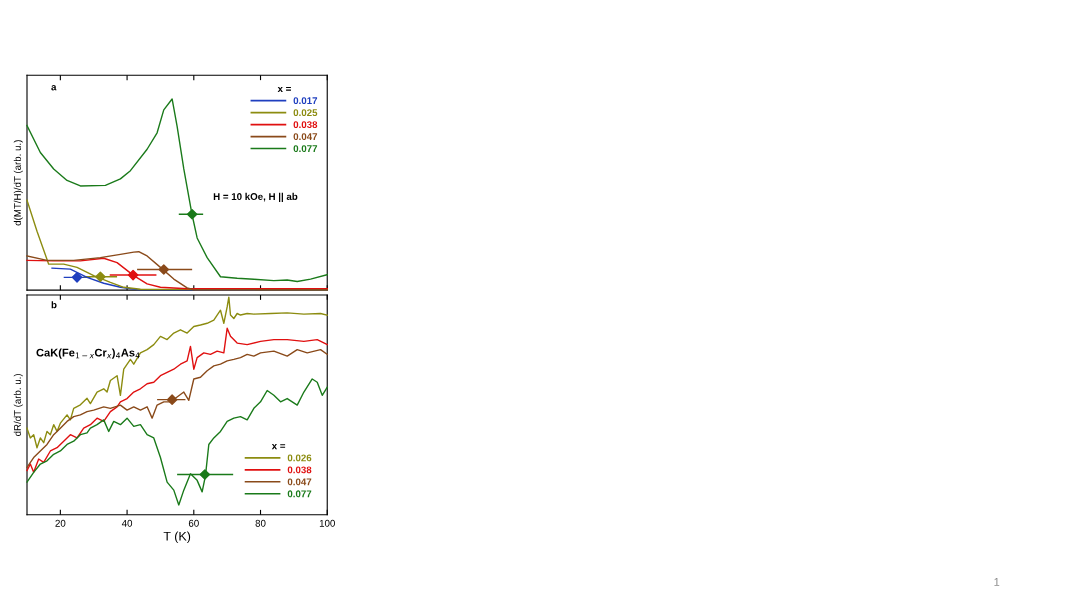  I want to click on text: 1, so click(997, 582).